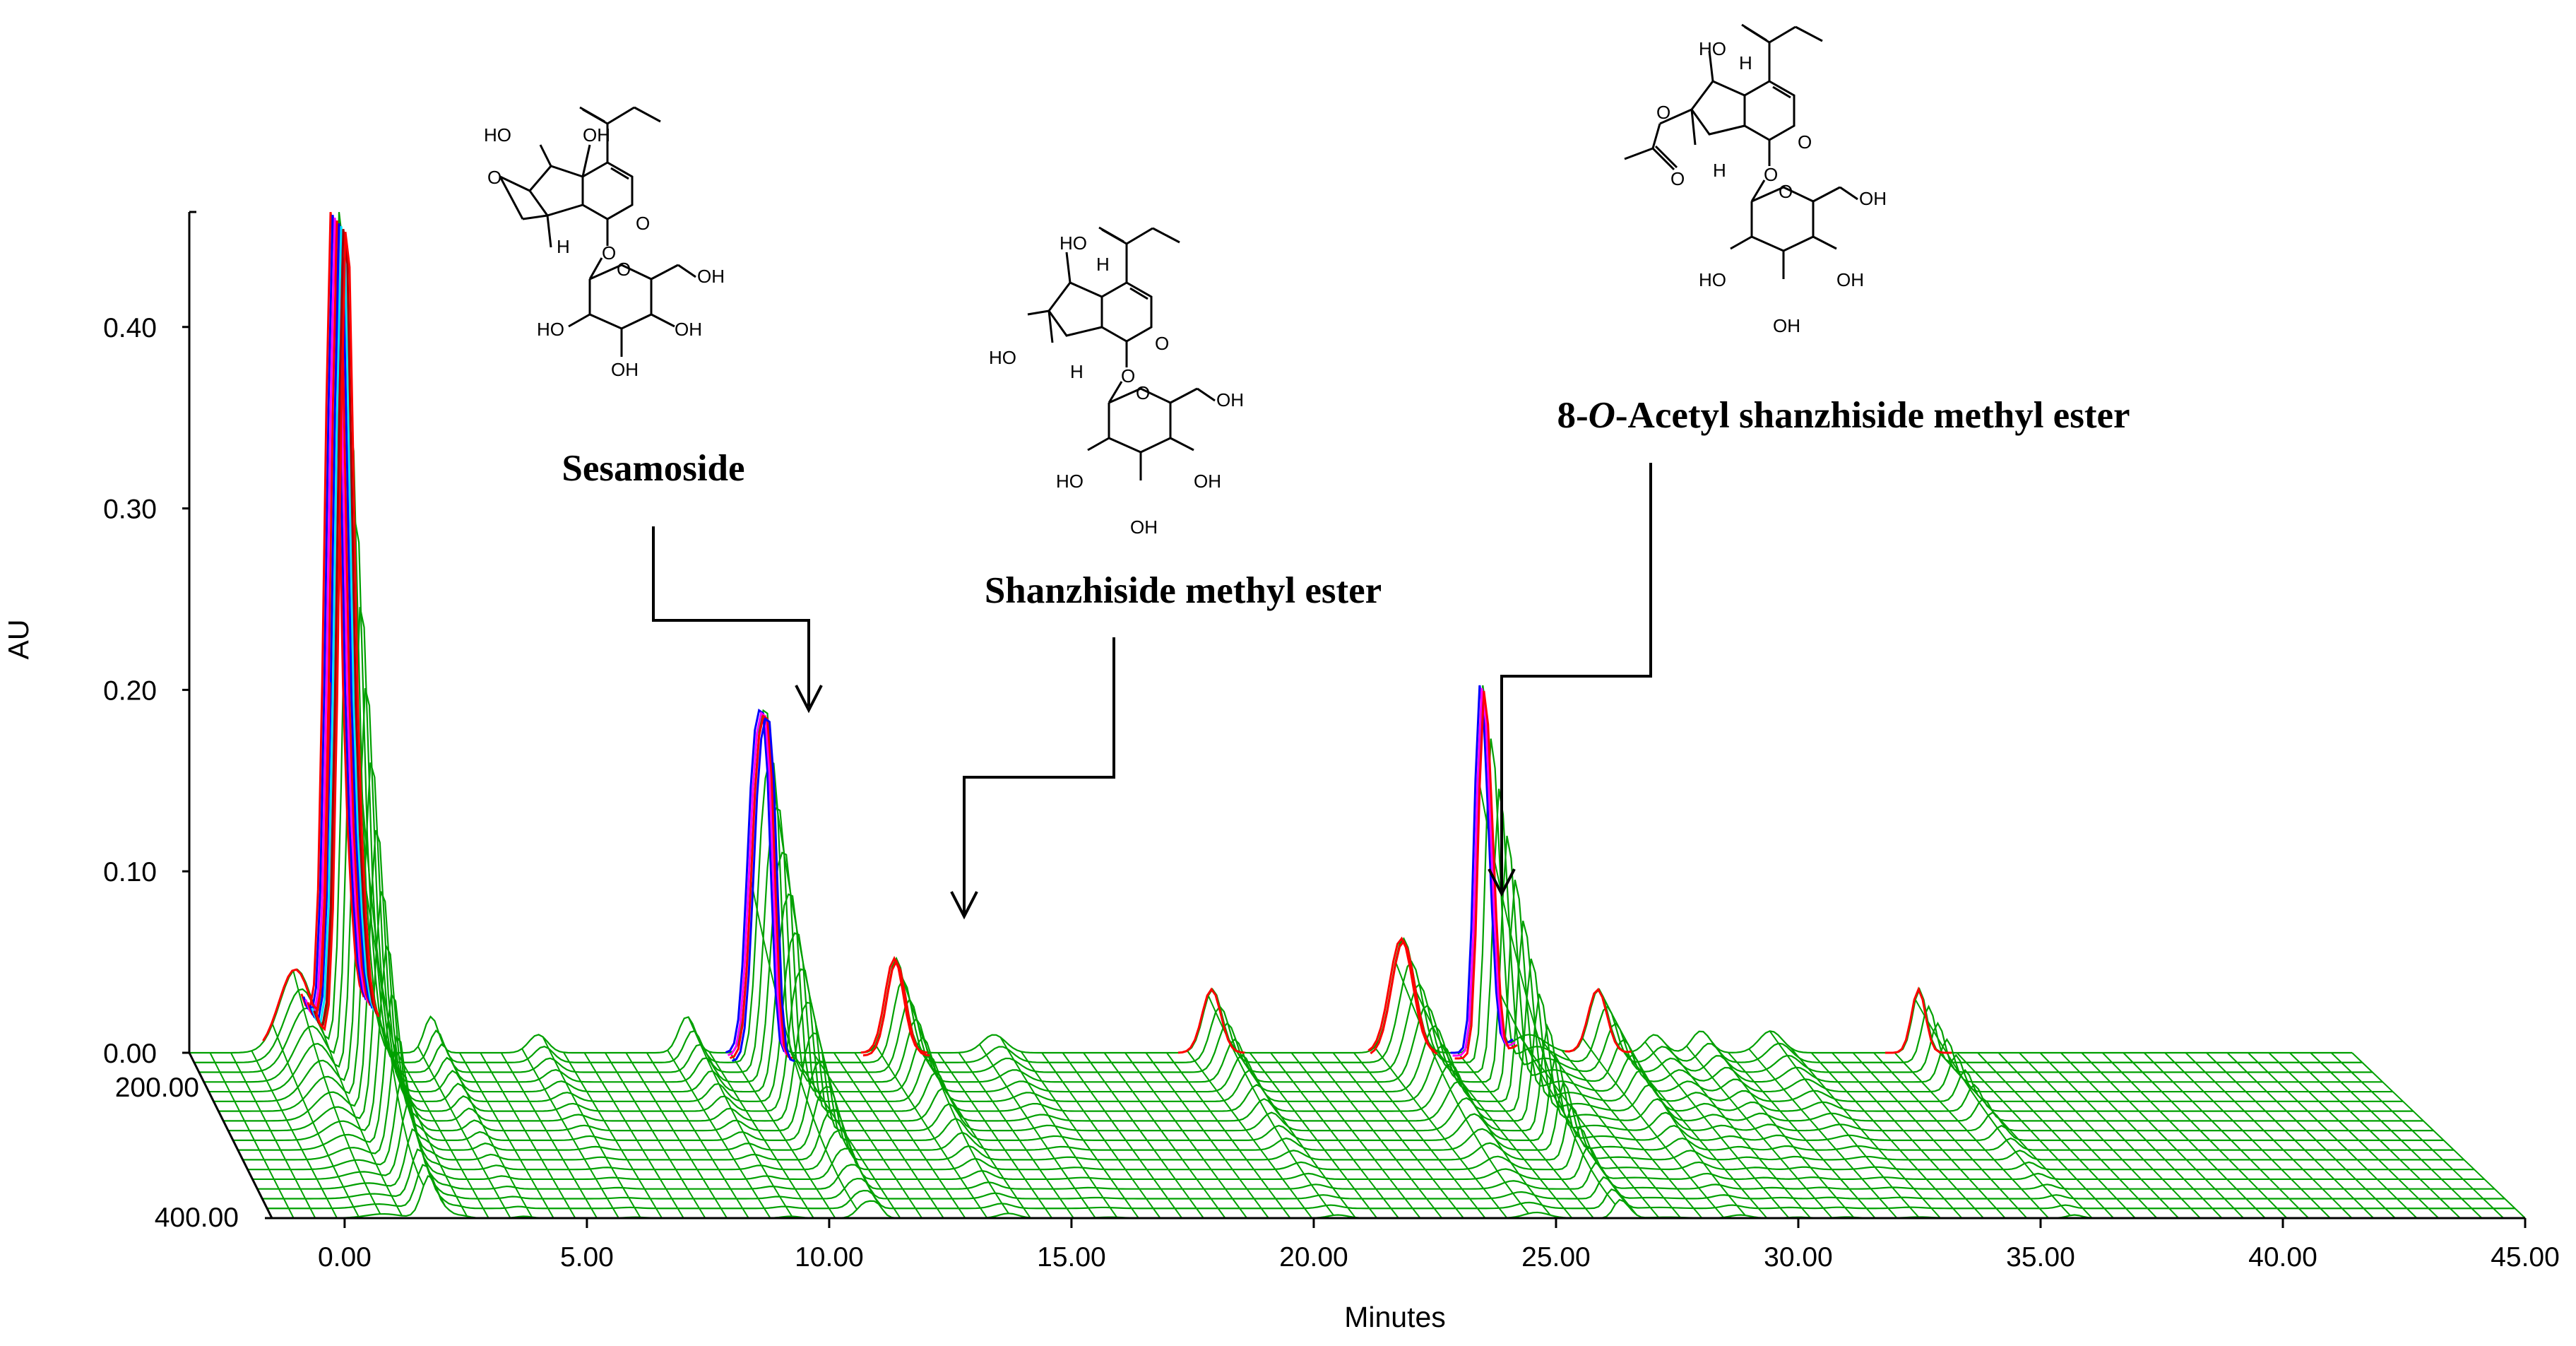  What do you see at coordinates (1786, 325) in the screenshot?
I see `mol3-oh-2: OH` at bounding box center [1786, 325].